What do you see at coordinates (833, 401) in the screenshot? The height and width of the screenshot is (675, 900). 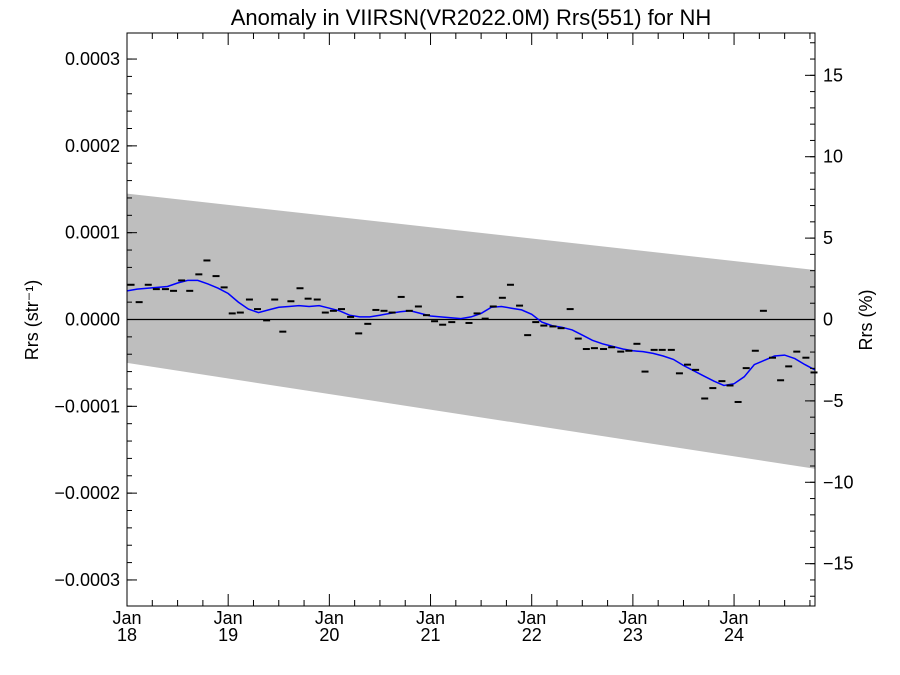 I see `y-tick-label-right: −5` at bounding box center [833, 401].